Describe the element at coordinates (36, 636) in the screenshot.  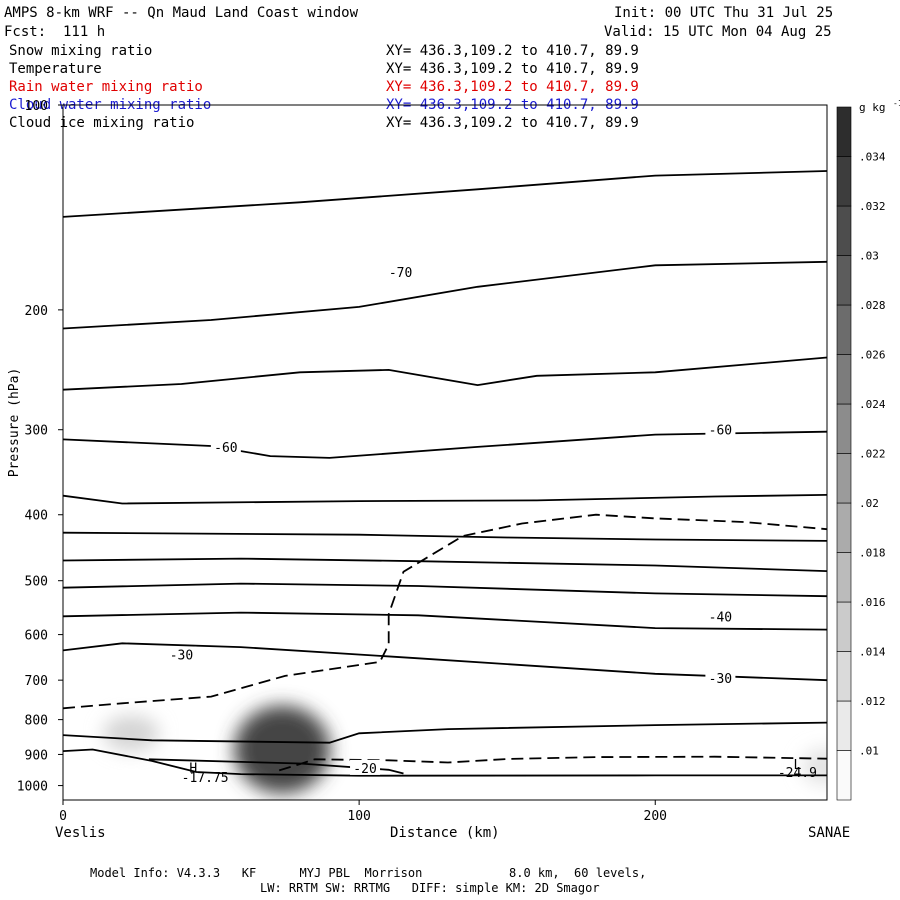
I see `y-tick-label: 600` at that location.